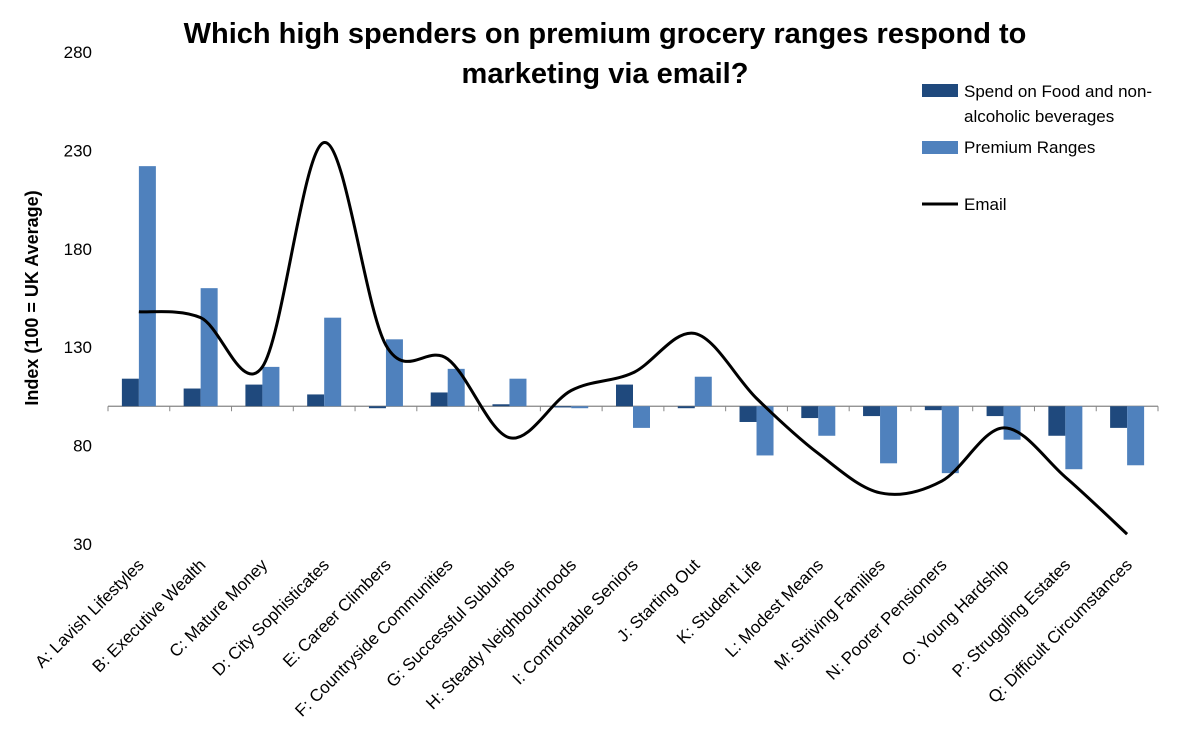 This screenshot has height=746, width=1200. I want to click on x-category-label-5: E: Career Climbers, so click(337, 613).